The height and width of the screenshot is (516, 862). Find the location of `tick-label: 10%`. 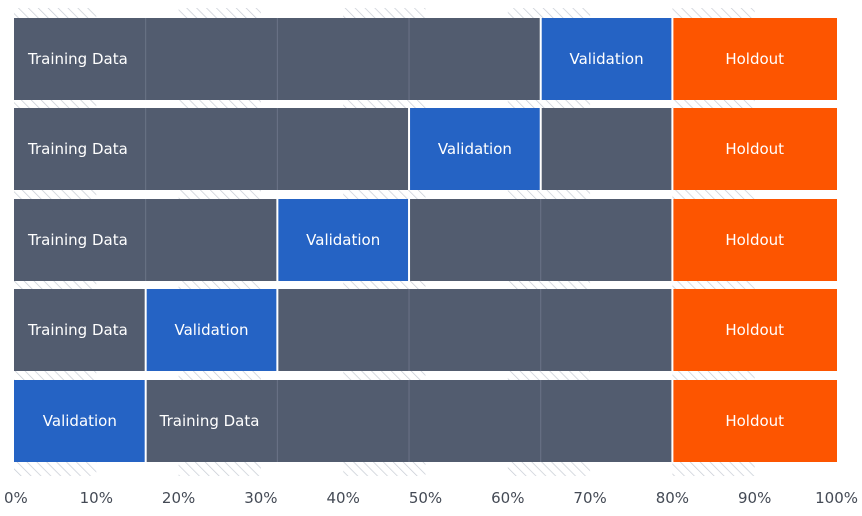

tick-label: 10% is located at coordinates (96, 498).